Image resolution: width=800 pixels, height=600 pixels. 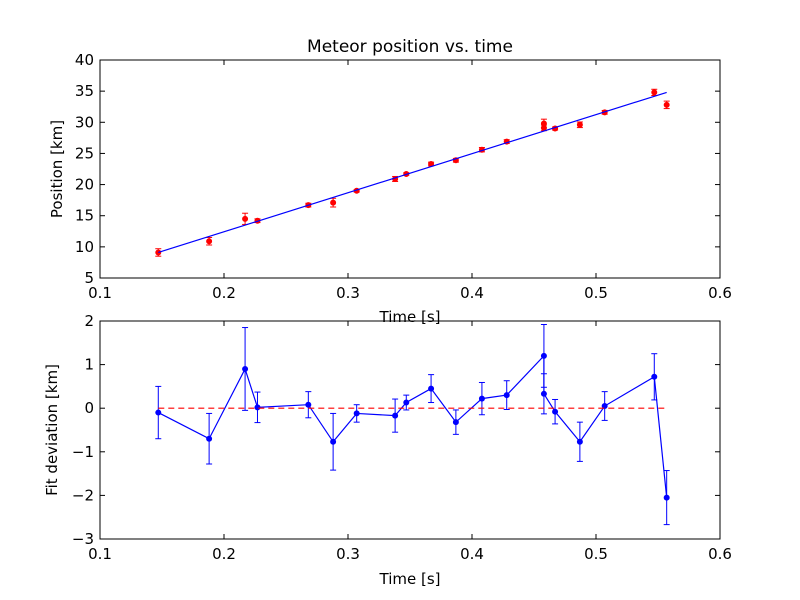 I want to click on y-tick-label: 35, so click(x=84, y=91).